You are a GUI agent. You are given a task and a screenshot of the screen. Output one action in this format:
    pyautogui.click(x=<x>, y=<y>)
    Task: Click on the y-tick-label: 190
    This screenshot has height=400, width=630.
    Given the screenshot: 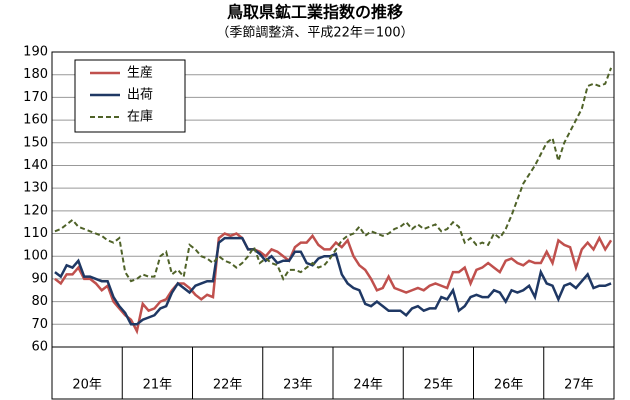 What is the action you would take?
    pyautogui.click(x=35, y=52)
    